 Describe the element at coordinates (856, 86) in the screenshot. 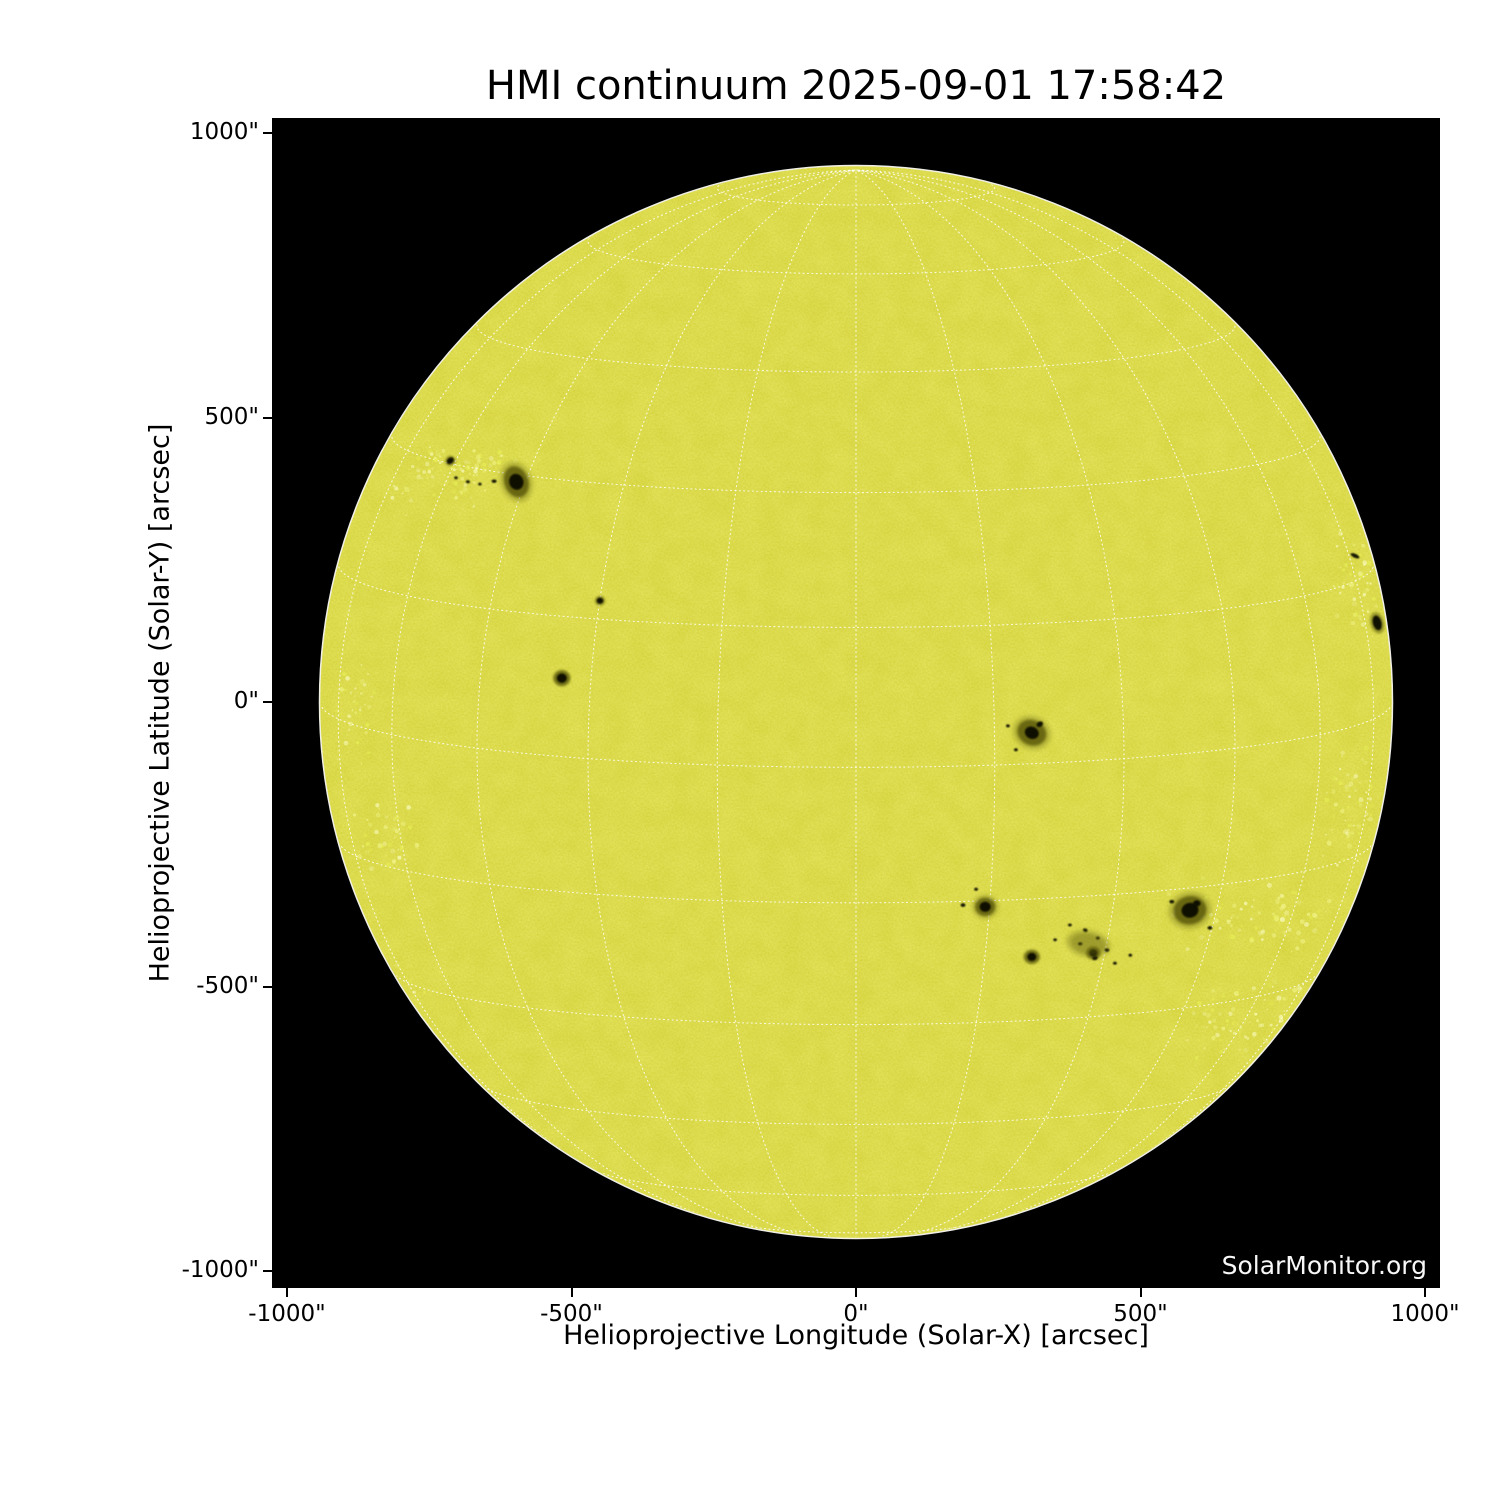

I see `plot-title: HMI continuum 2025-09-01 17:58:42` at that location.